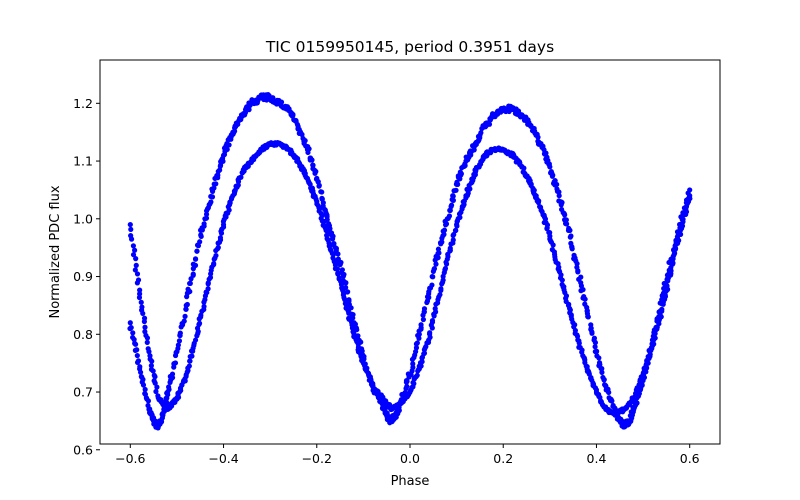 Image resolution: width=800 pixels, height=500 pixels. Describe the element at coordinates (223, 458) in the screenshot. I see `x-tick-label: −0.4` at that location.